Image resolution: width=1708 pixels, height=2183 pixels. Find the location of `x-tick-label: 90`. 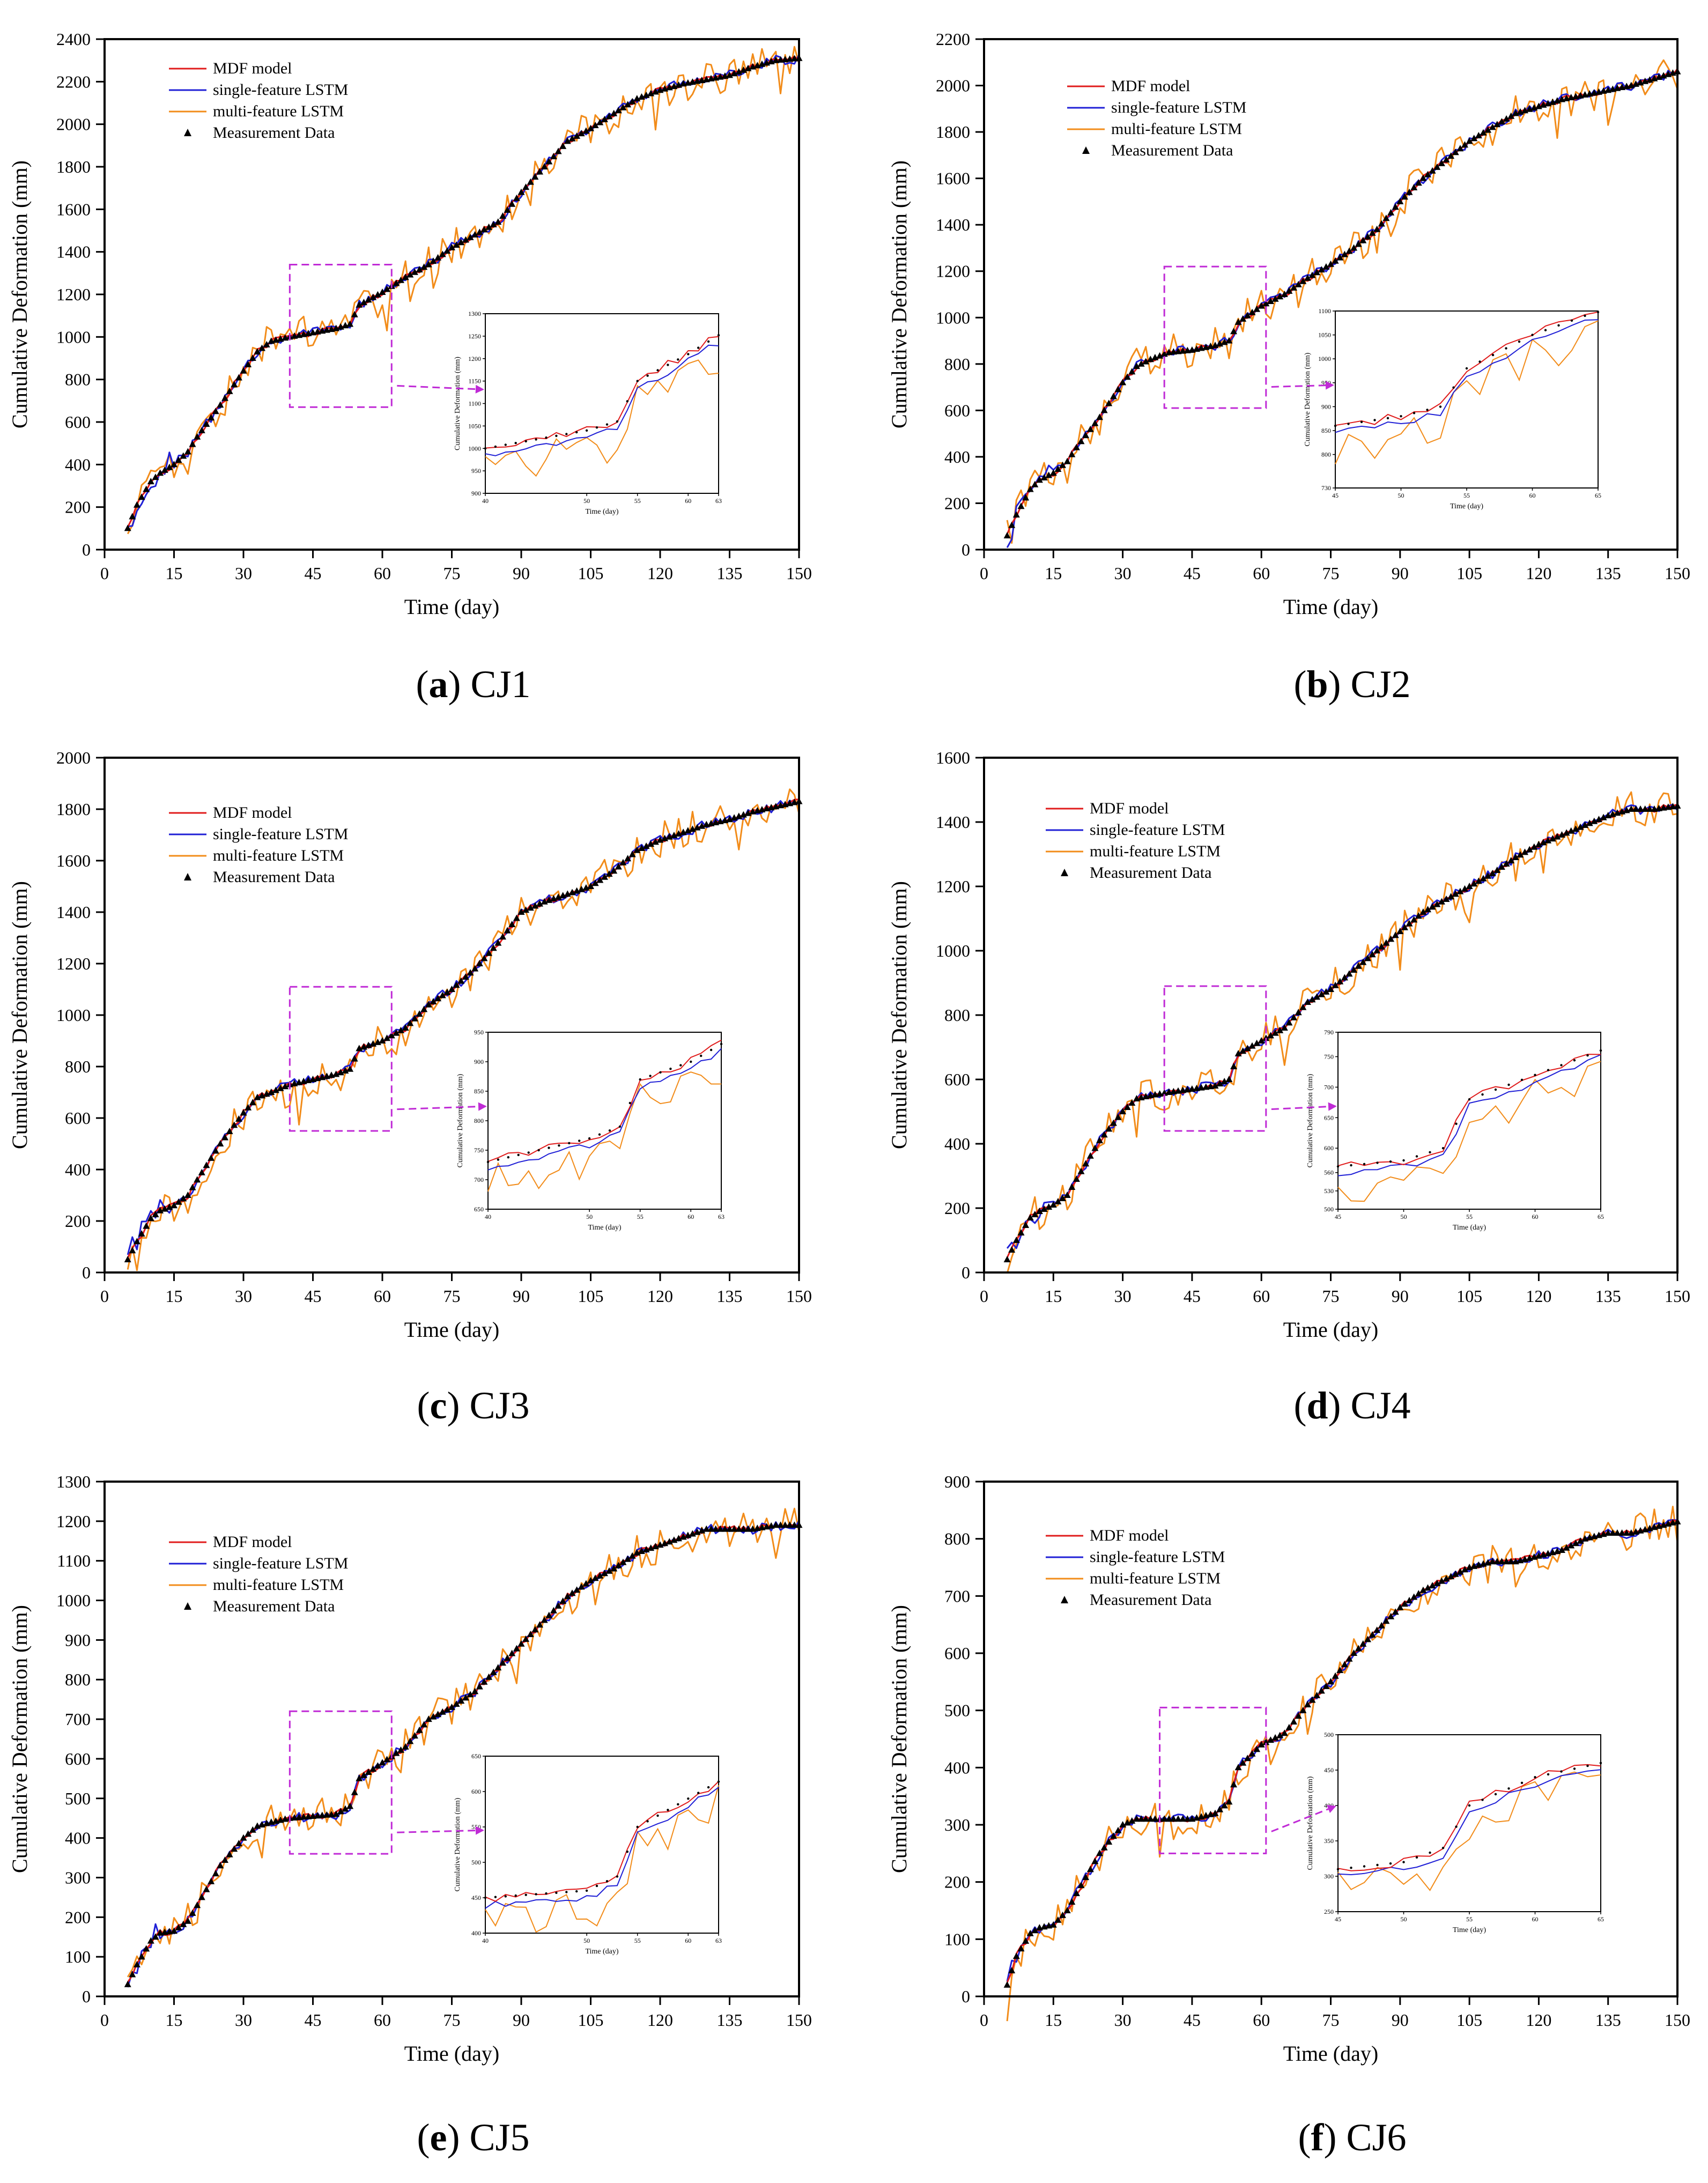

x-tick-label: 90 is located at coordinates (1400, 573).